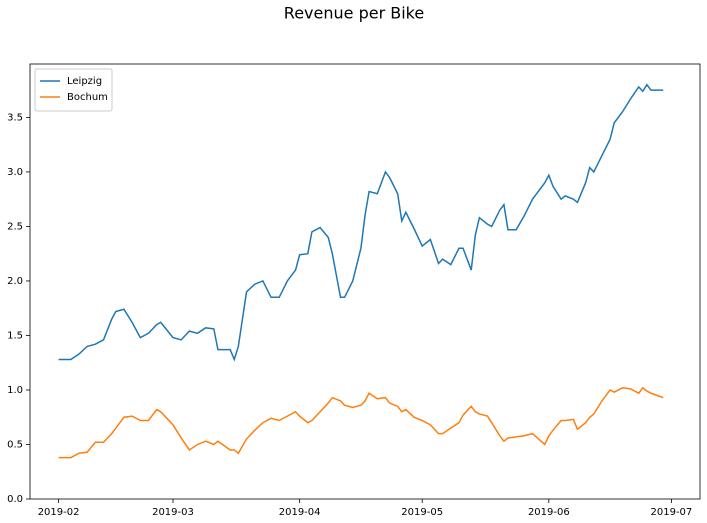 The image size is (707, 523). Describe the element at coordinates (15, 117) in the screenshot. I see `y-tick-label: 3.5` at that location.